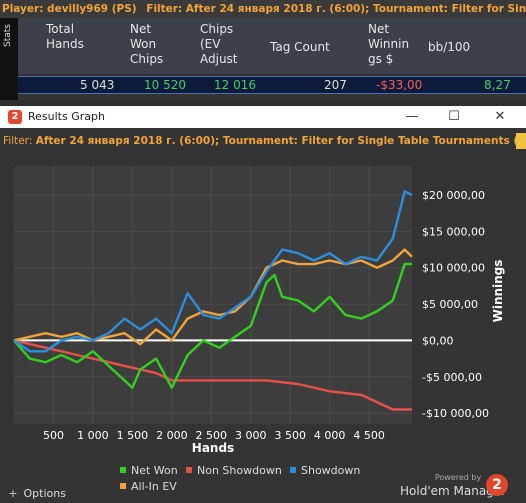 The height and width of the screenshot is (503, 526). I want to click on legend-showdown: Showdown, so click(325, 470).